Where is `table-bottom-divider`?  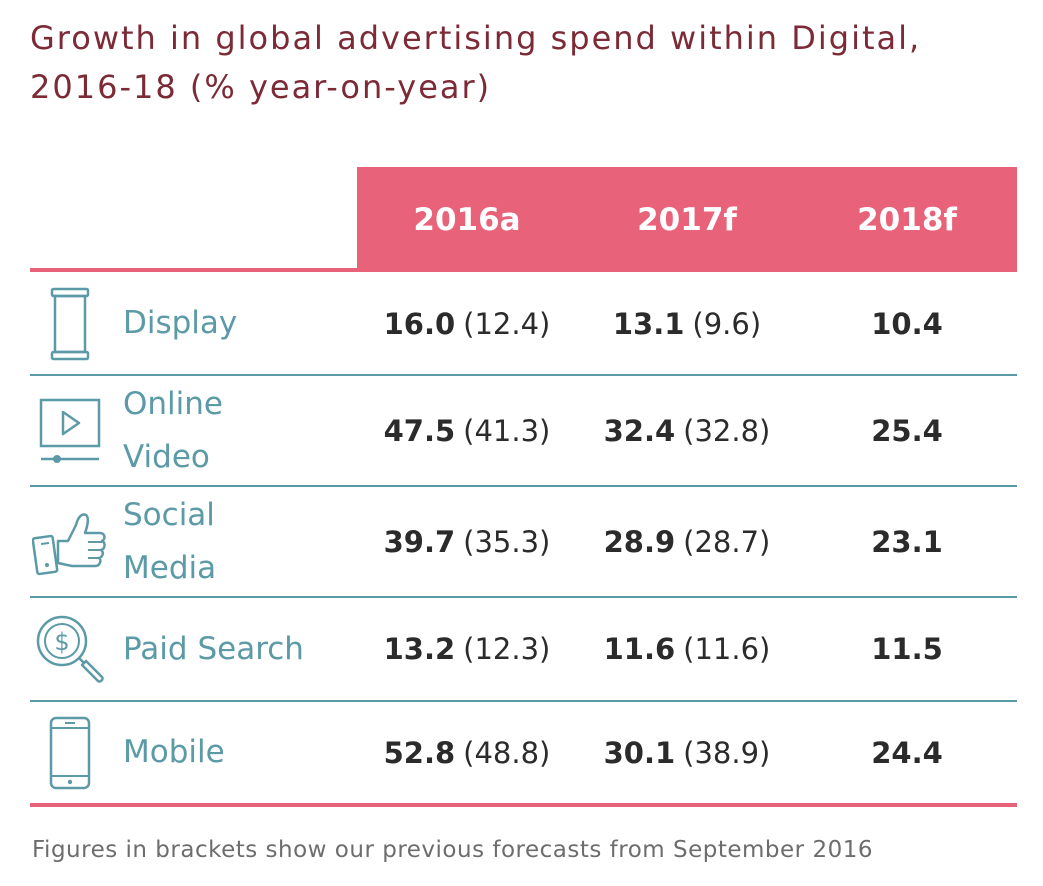
table-bottom-divider is located at coordinates (523, 805).